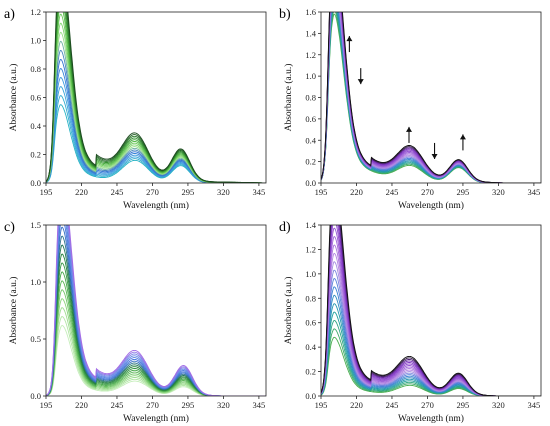 The width and height of the screenshot is (550, 426). What do you see at coordinates (310, 12) in the screenshot?
I see `y-tick-label: 1.6` at bounding box center [310, 12].